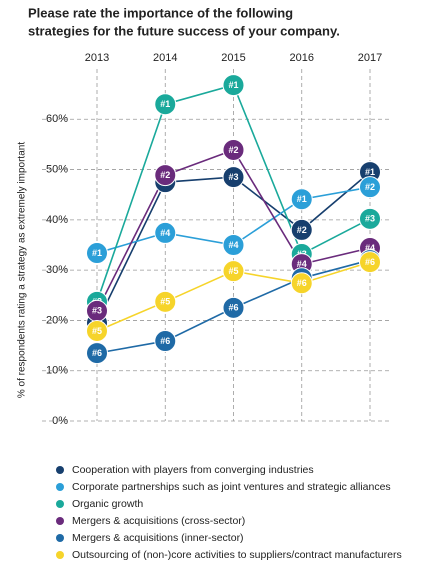  Describe the element at coordinates (60, 421) in the screenshot. I see `y-tick-label: 0%` at that location.